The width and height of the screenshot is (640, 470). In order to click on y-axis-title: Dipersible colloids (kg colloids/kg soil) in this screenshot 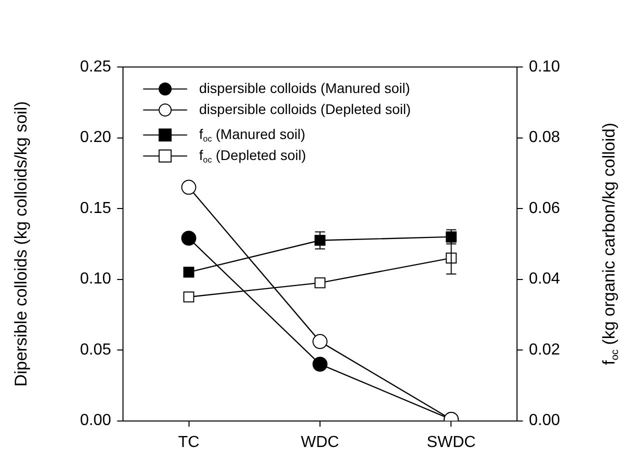, I will do `click(21, 244)`.